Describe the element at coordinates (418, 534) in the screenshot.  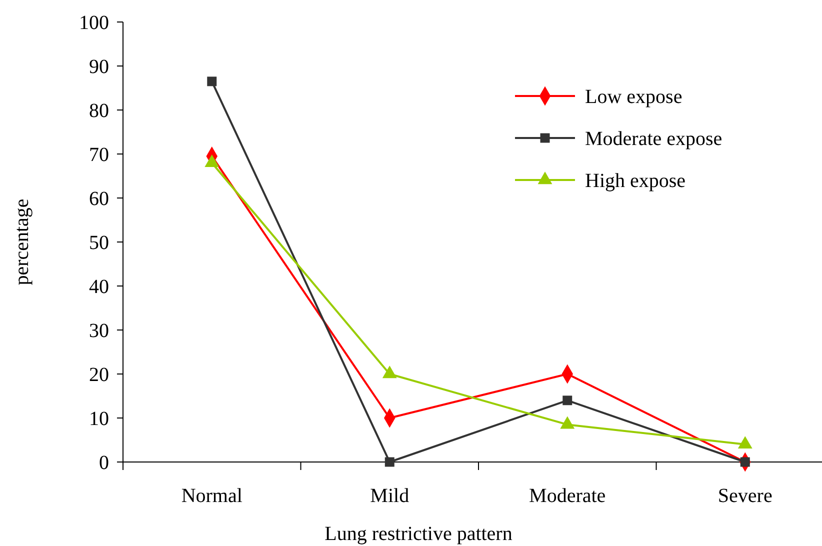
I see `x-axis-title: Lung restrictive pattern` at that location.